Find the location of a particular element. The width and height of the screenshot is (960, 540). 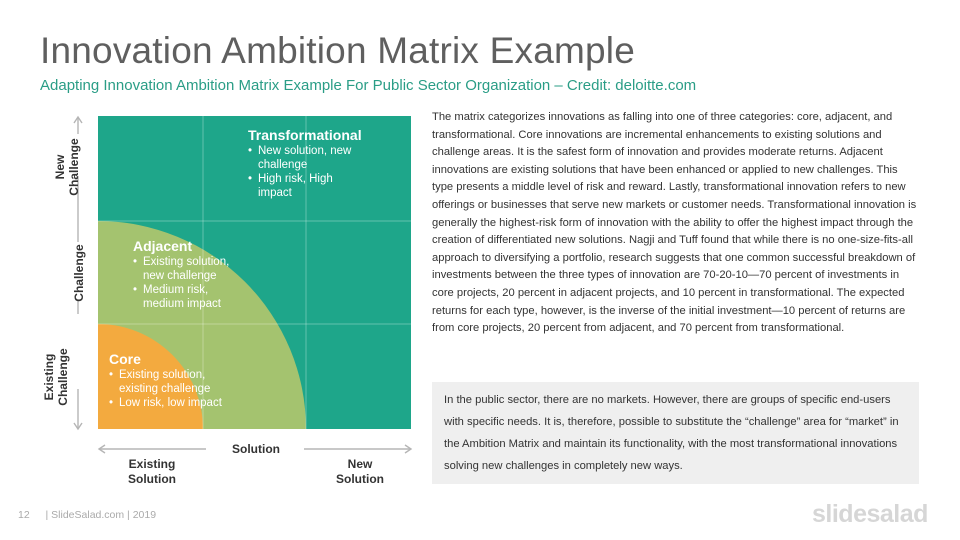

y-label-challenge: Challenge is located at coordinates (79, 273).